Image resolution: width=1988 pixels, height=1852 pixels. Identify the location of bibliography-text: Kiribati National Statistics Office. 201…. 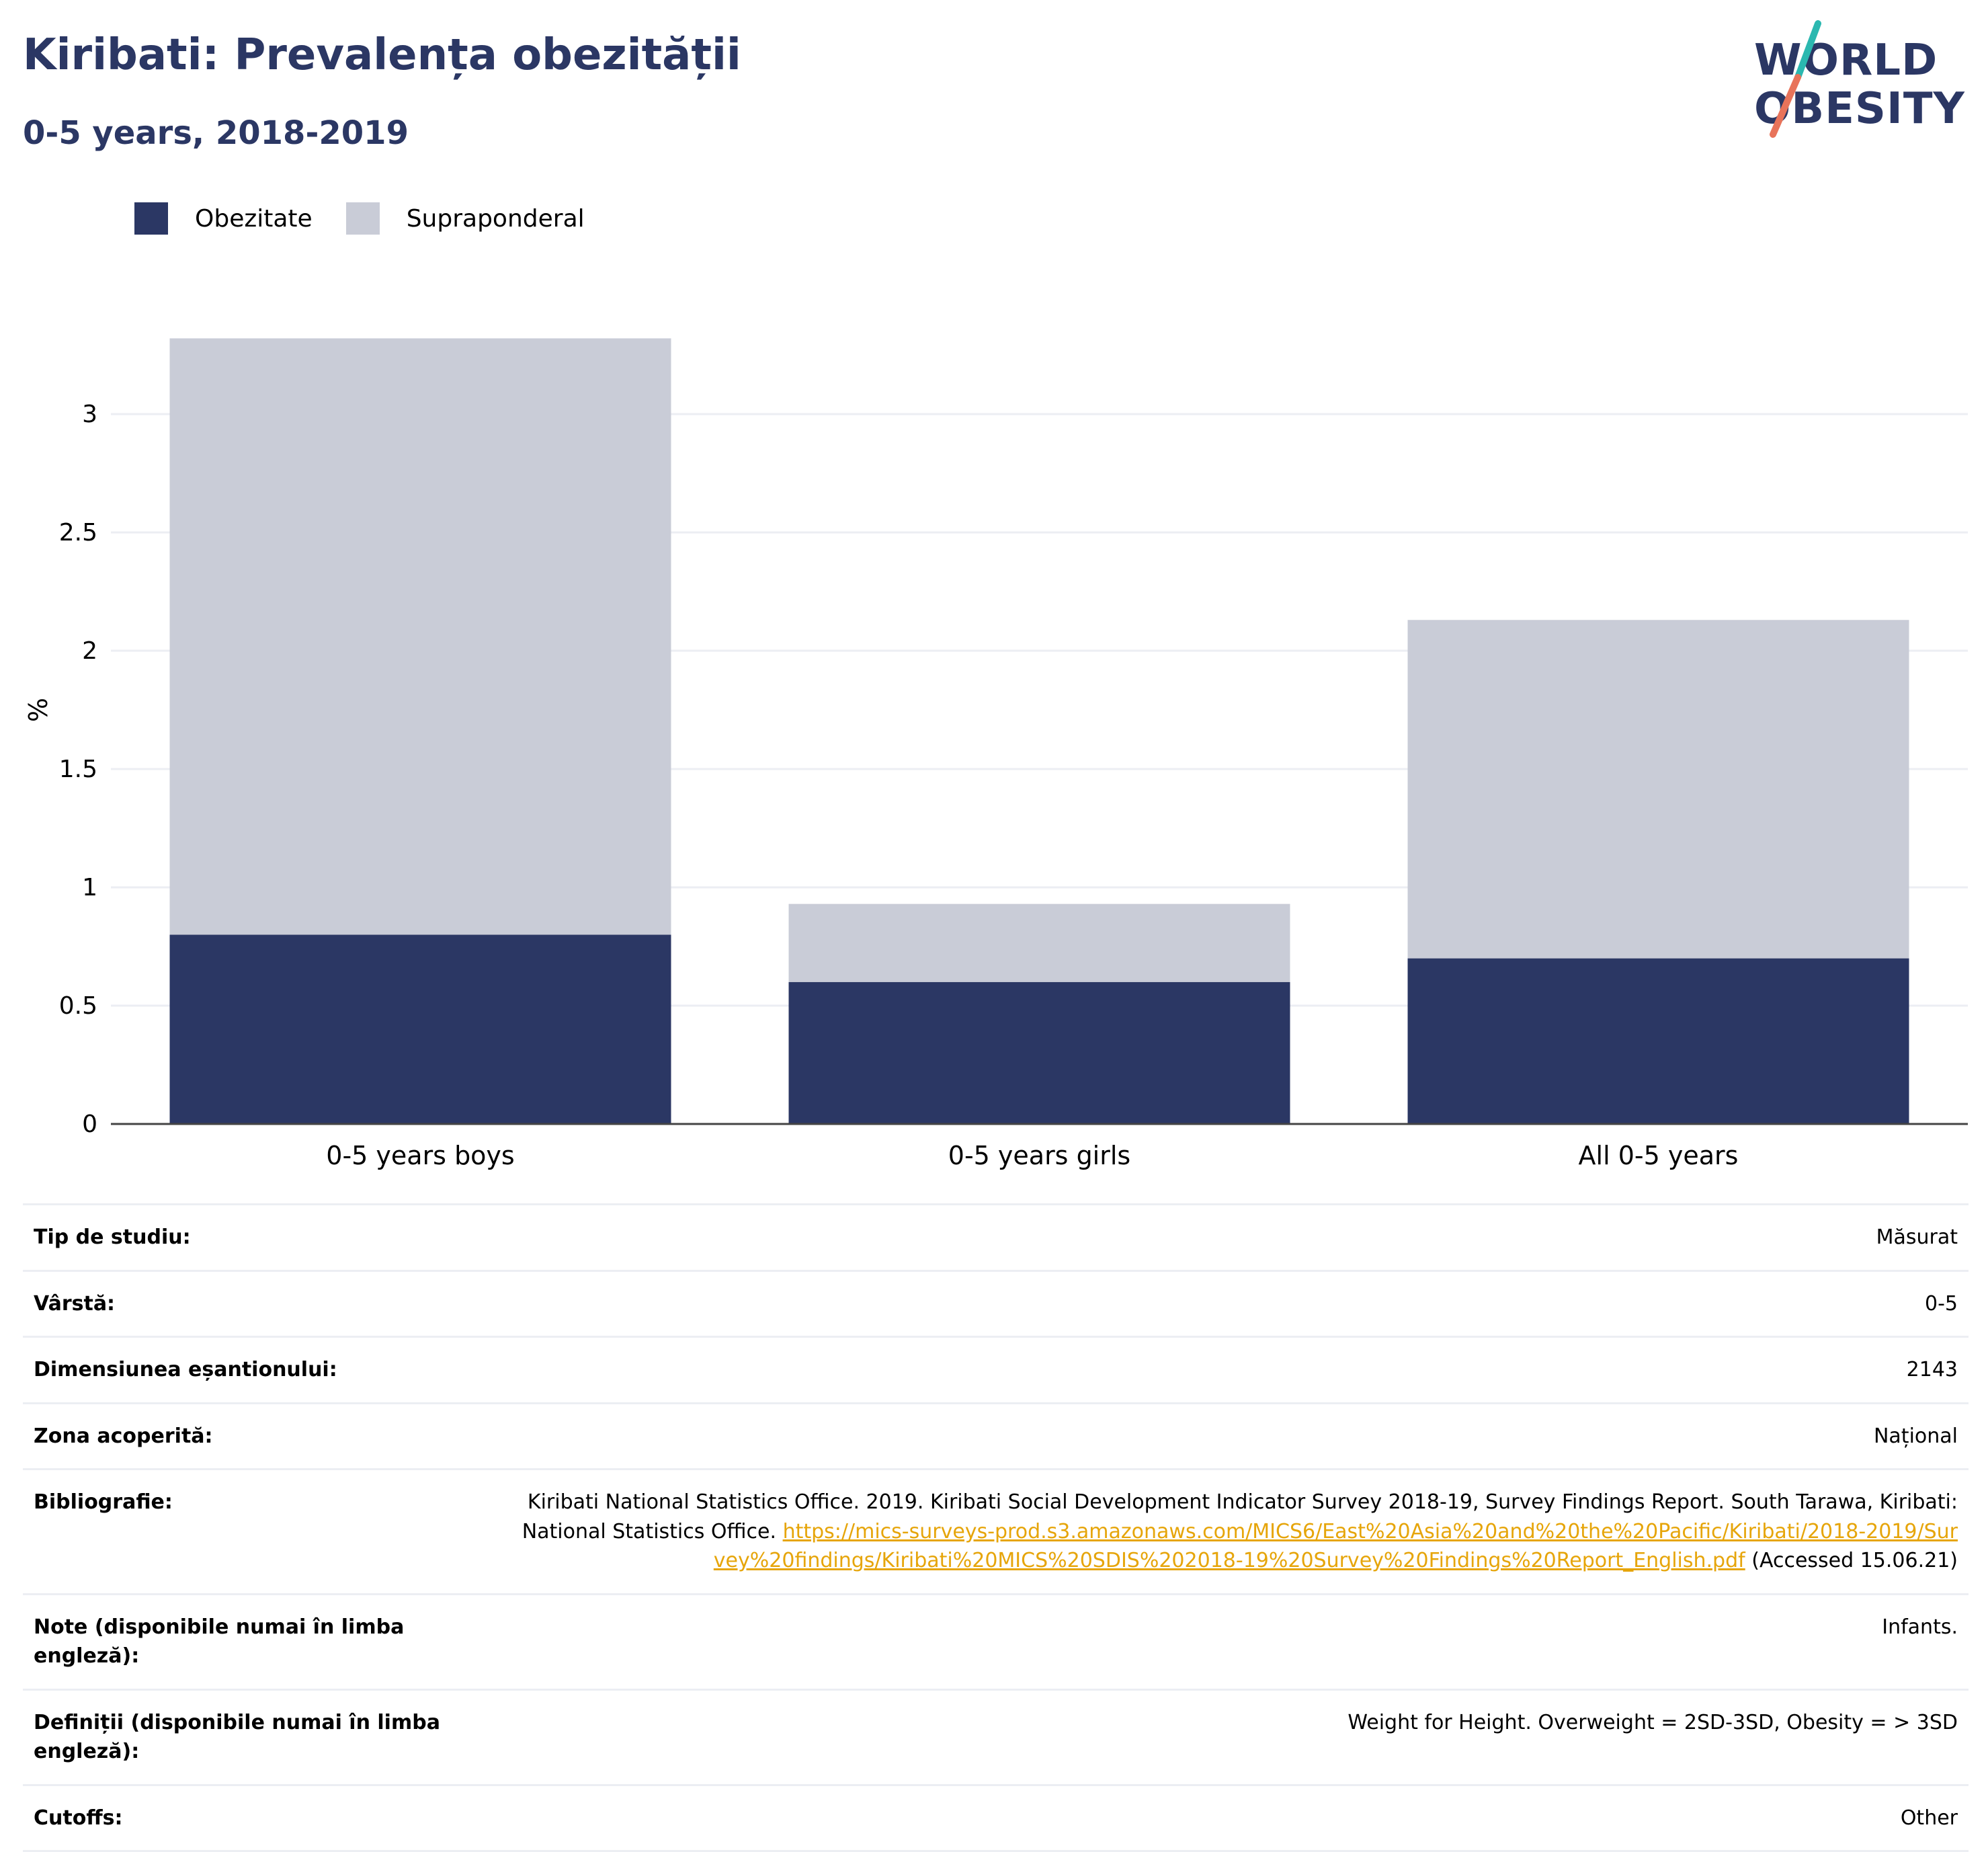
(1240, 1531).